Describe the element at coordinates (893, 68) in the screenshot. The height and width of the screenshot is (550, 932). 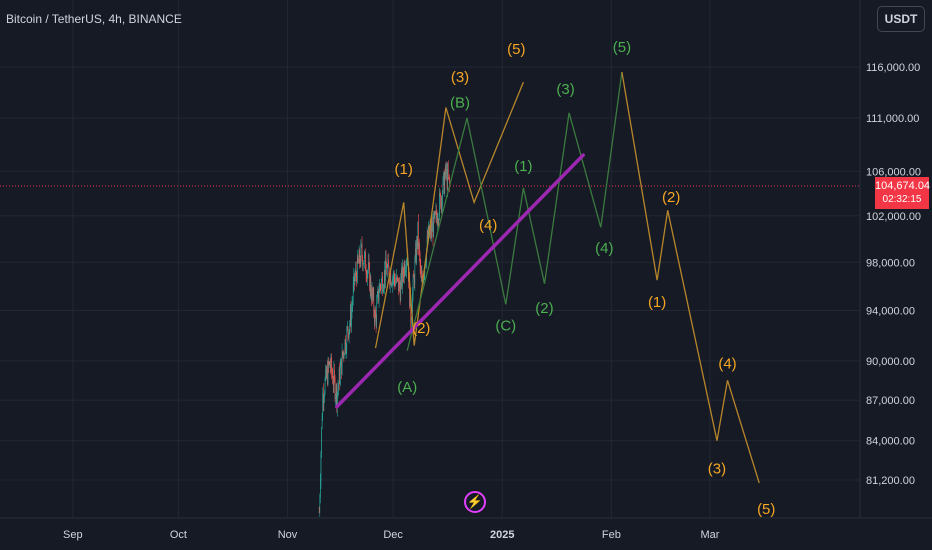
I see `price-tick-label: 116,000.00` at that location.